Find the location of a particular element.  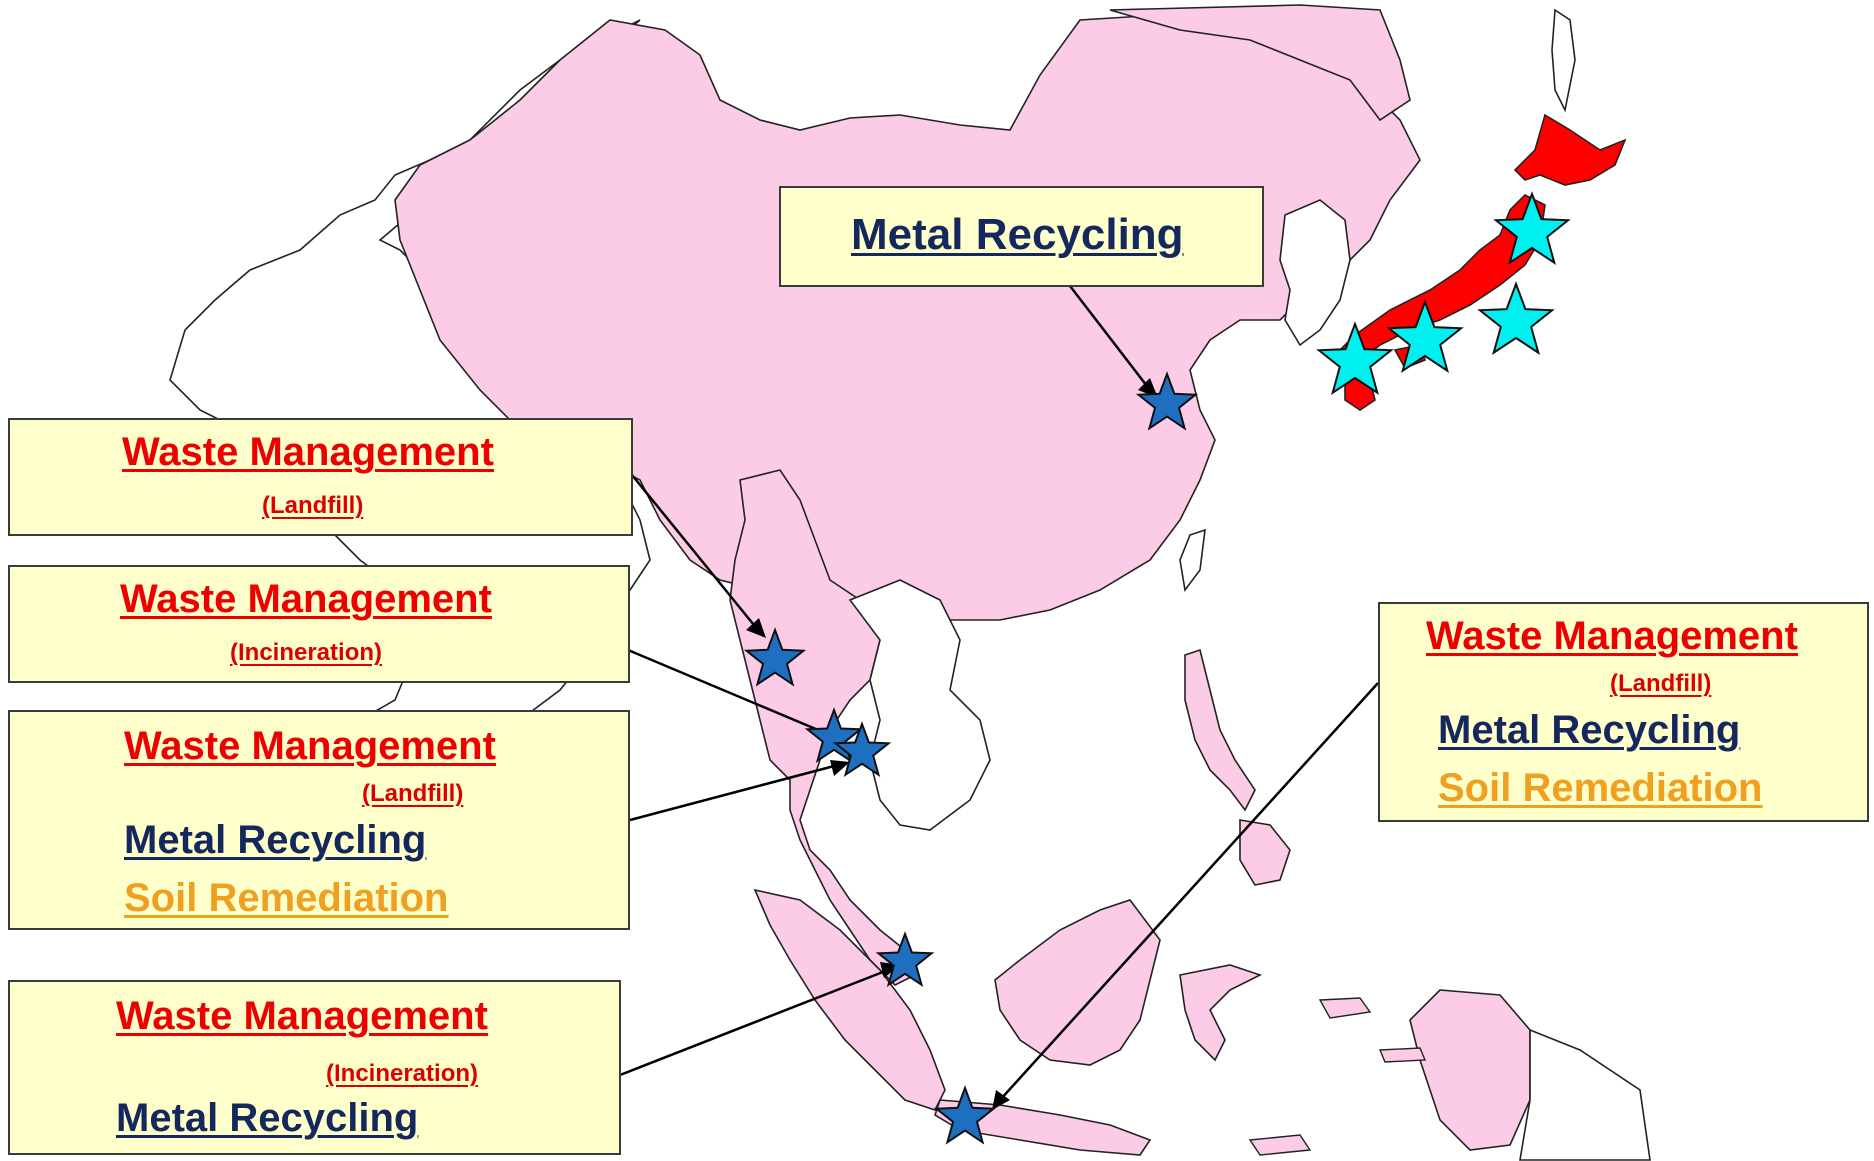

sakhalin-land is located at coordinates (1563, 60).